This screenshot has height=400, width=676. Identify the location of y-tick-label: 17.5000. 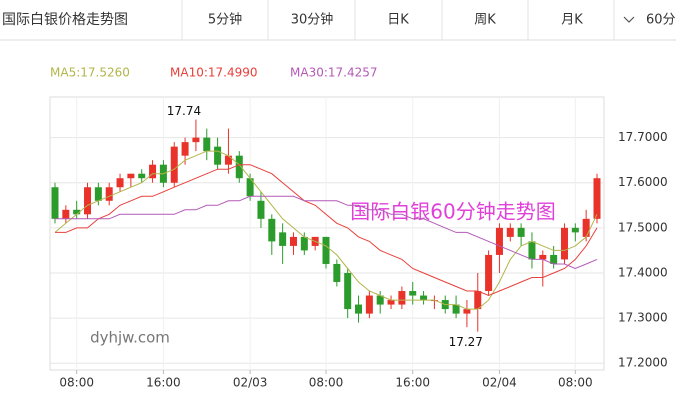
(643, 227).